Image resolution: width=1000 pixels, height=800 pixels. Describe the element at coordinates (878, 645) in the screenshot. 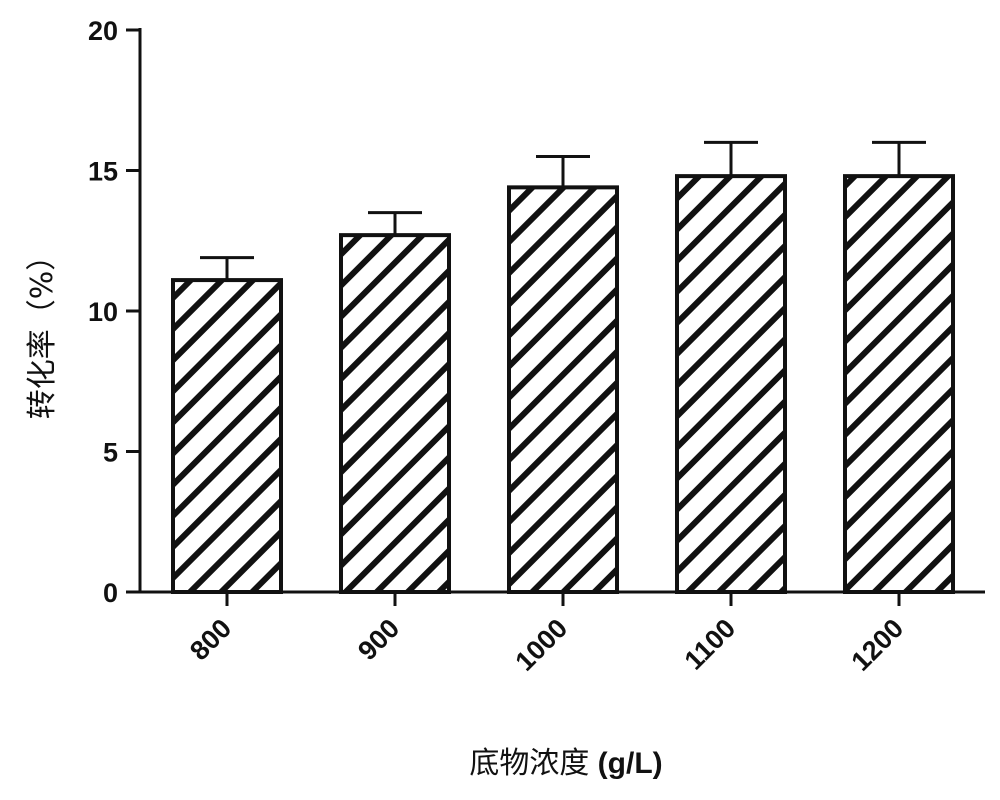

I see `x-tick-label: 1200` at that location.